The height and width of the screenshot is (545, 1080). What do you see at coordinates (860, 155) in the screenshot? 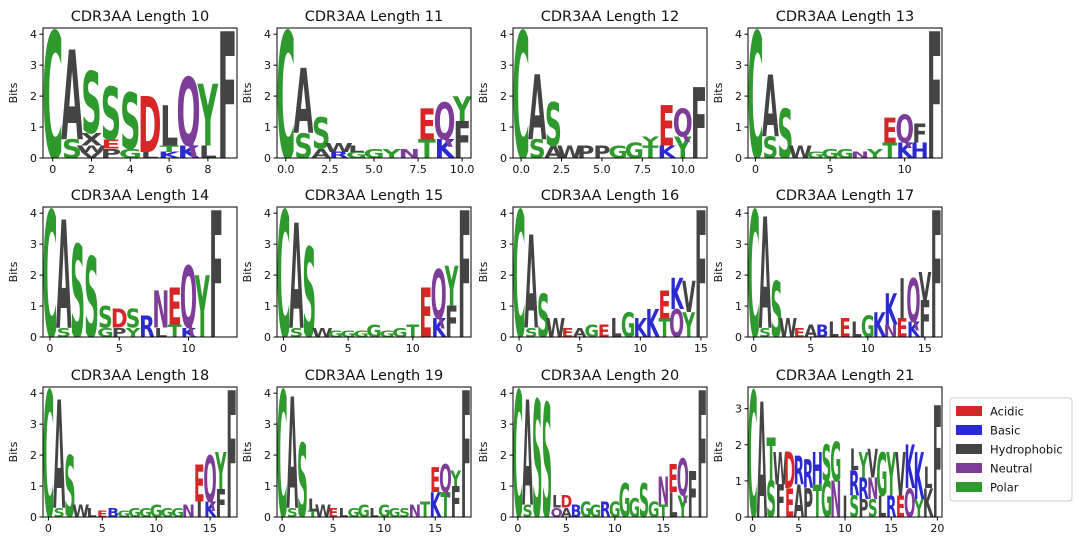
I see `logo-letter: N` at bounding box center [860, 155].